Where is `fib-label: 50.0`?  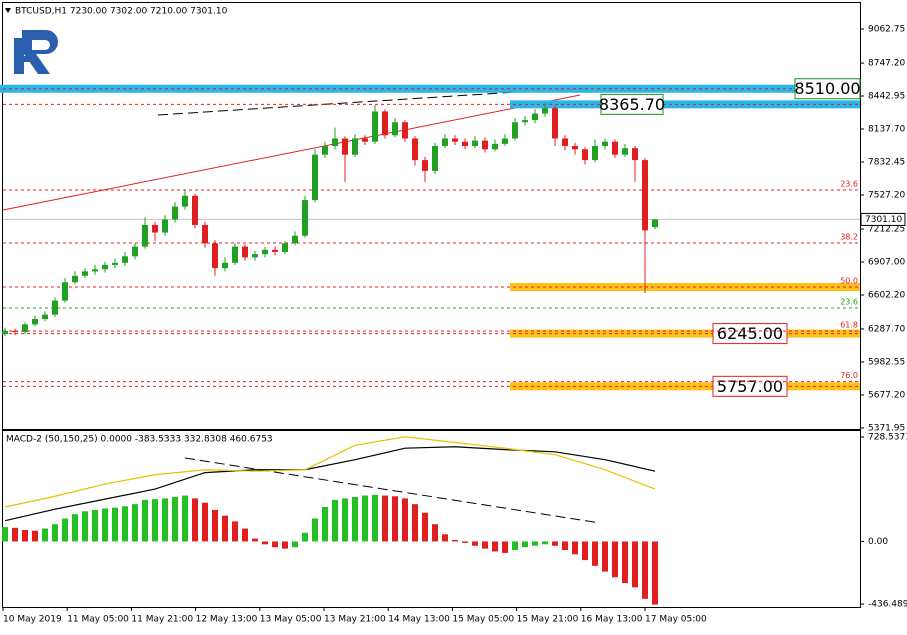 fib-label: 50.0 is located at coordinates (849, 280).